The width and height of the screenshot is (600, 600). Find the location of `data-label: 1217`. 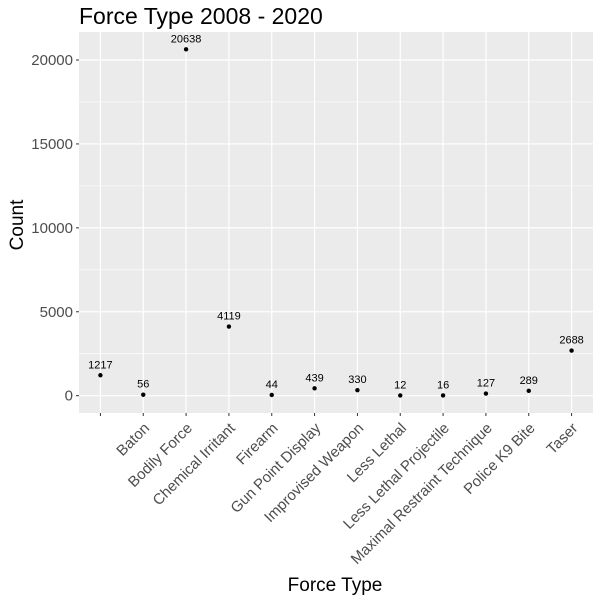

data-label: 1217 is located at coordinates (100, 365).